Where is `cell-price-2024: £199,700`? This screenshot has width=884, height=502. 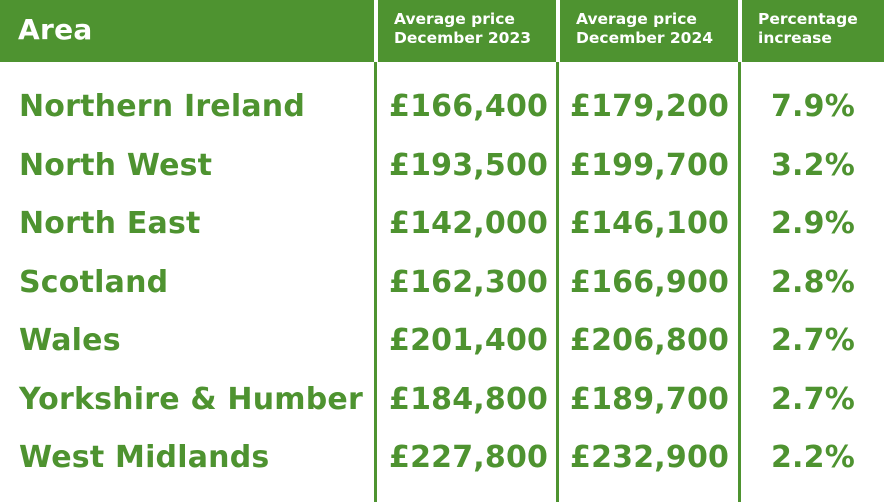 cell-price-2024: £199,700 is located at coordinates (650, 165).